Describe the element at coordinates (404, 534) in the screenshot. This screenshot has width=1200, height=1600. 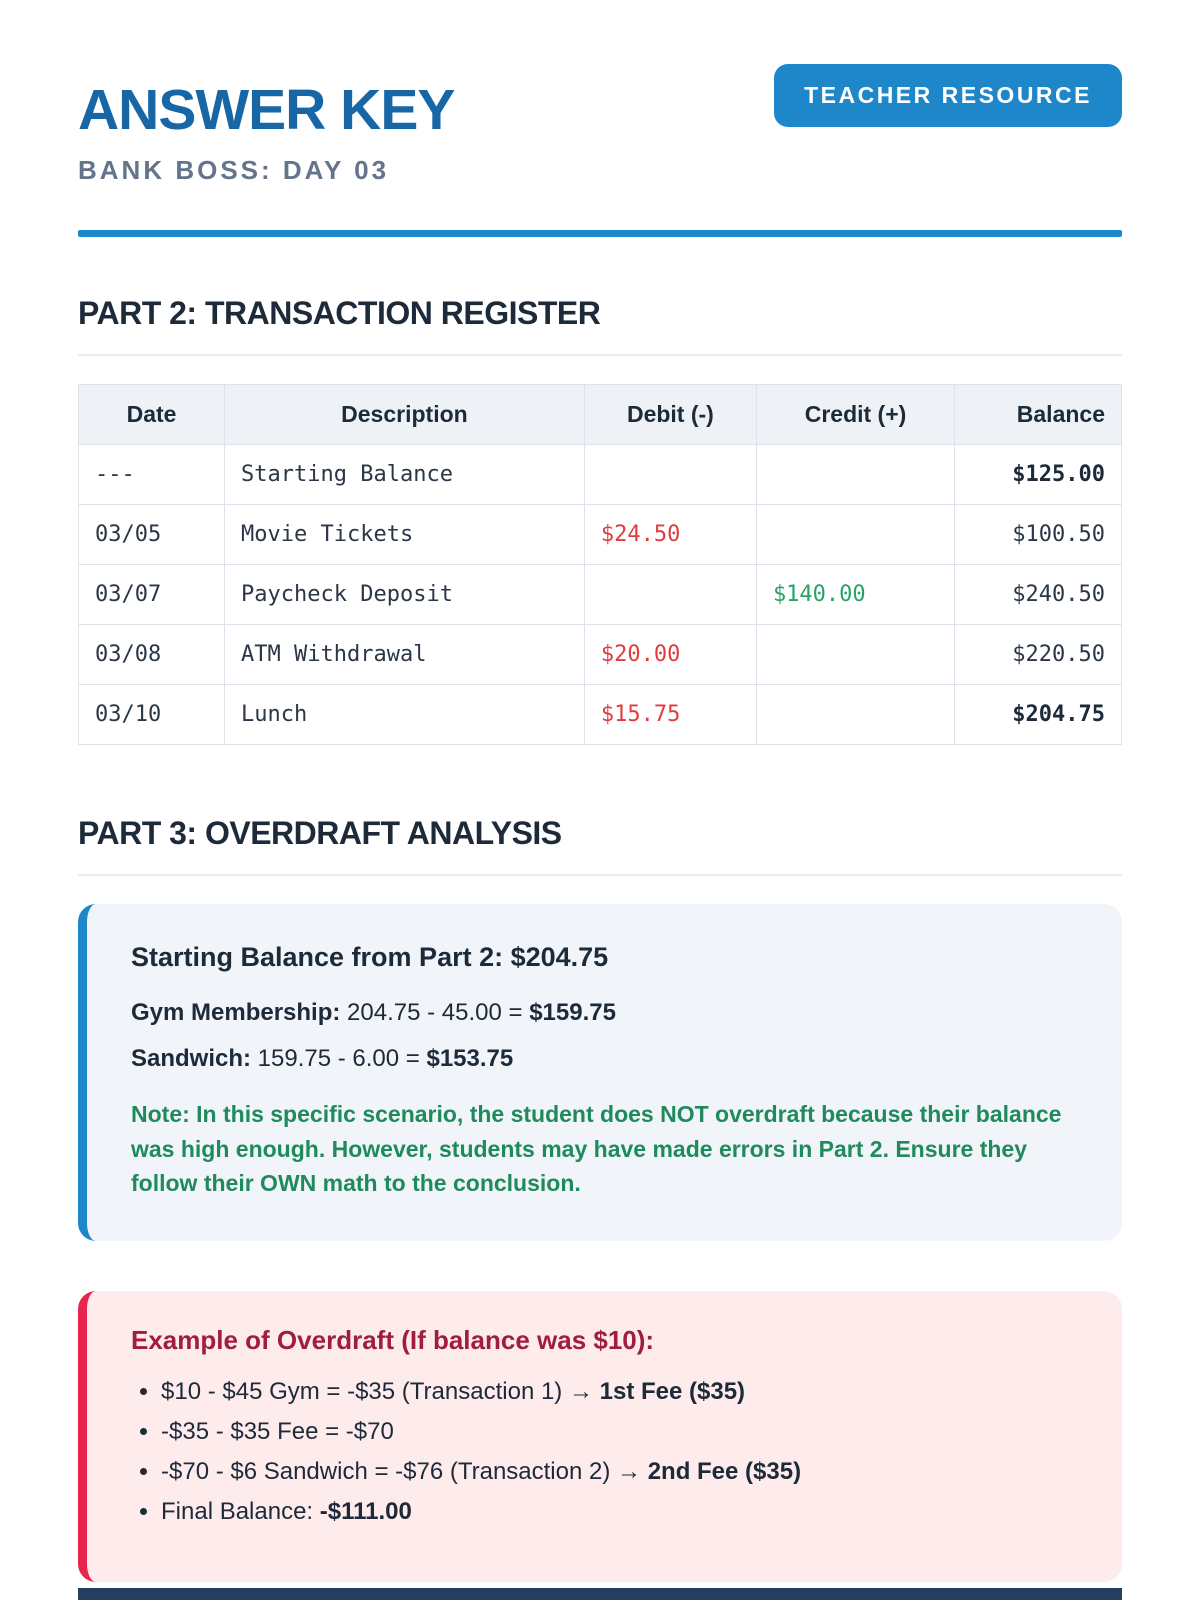
I see `description-cell: Movie Tickets` at that location.